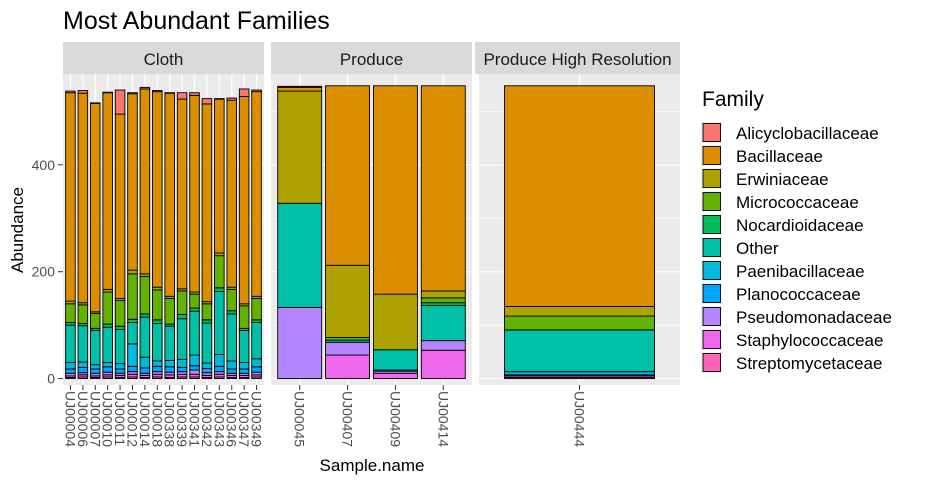 The width and height of the screenshot is (930, 482). I want to click on bar-UJ00347, so click(244, 234).